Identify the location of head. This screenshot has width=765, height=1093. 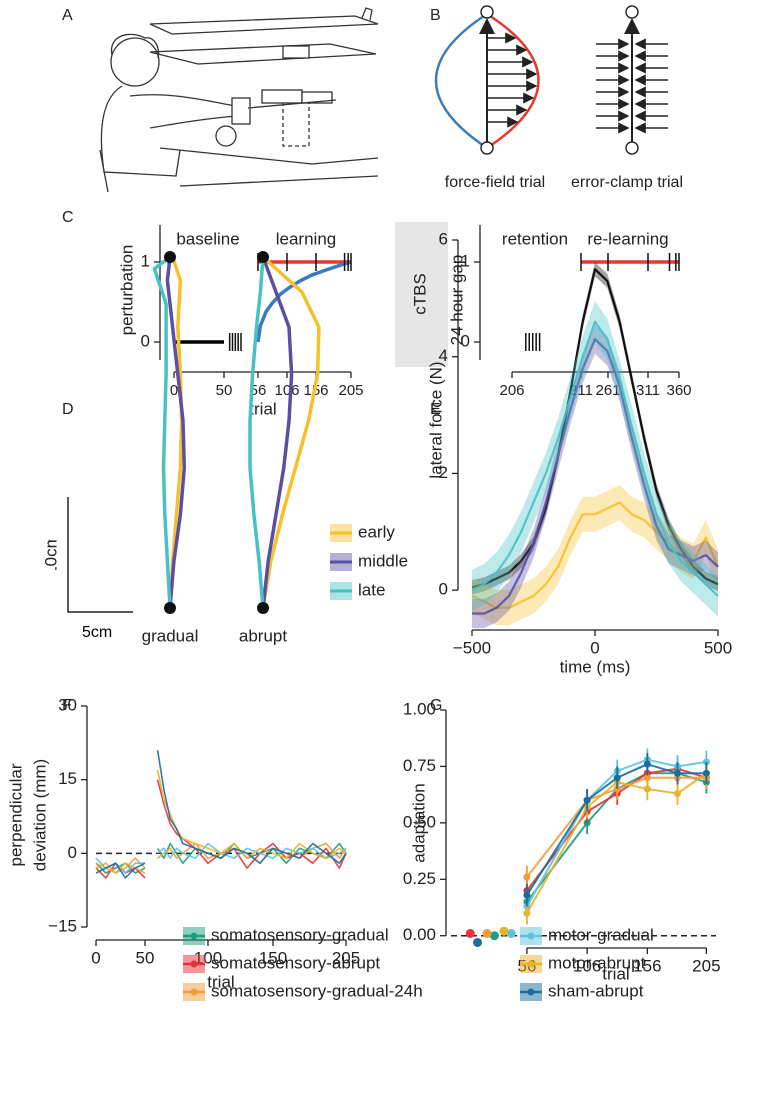
(135, 62).